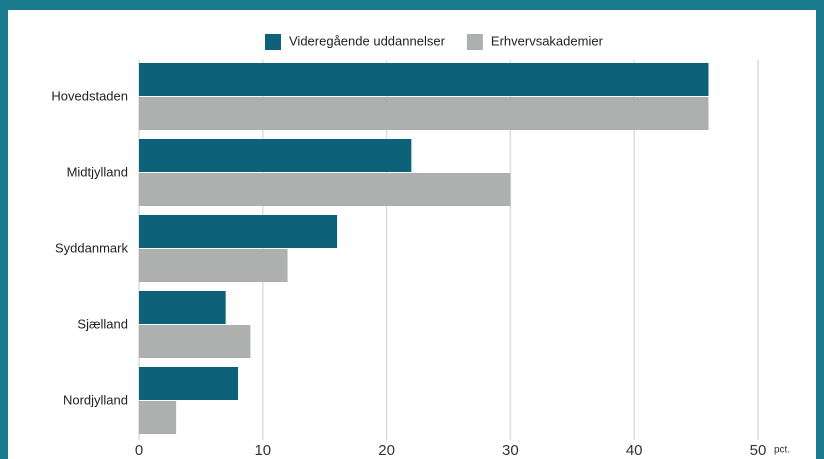 The width and height of the screenshot is (824, 459). What do you see at coordinates (95, 399) in the screenshot?
I see `y-tick-label: Nordjylland` at bounding box center [95, 399].